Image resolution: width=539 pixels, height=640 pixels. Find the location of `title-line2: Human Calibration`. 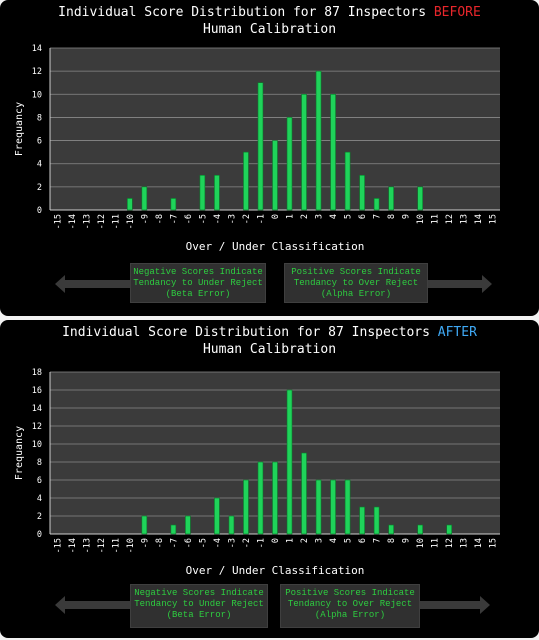

title-line2: Human Calibration is located at coordinates (269, 29).